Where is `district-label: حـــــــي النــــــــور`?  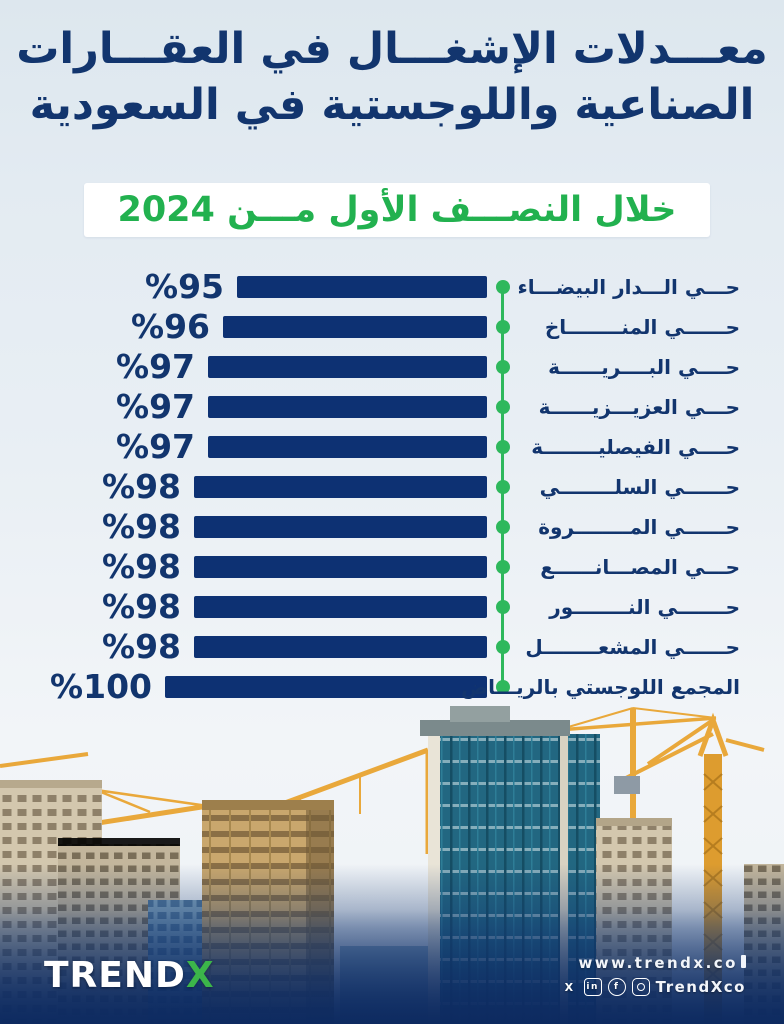 district-label: حـــــــي النــــــــور is located at coordinates (644, 607).